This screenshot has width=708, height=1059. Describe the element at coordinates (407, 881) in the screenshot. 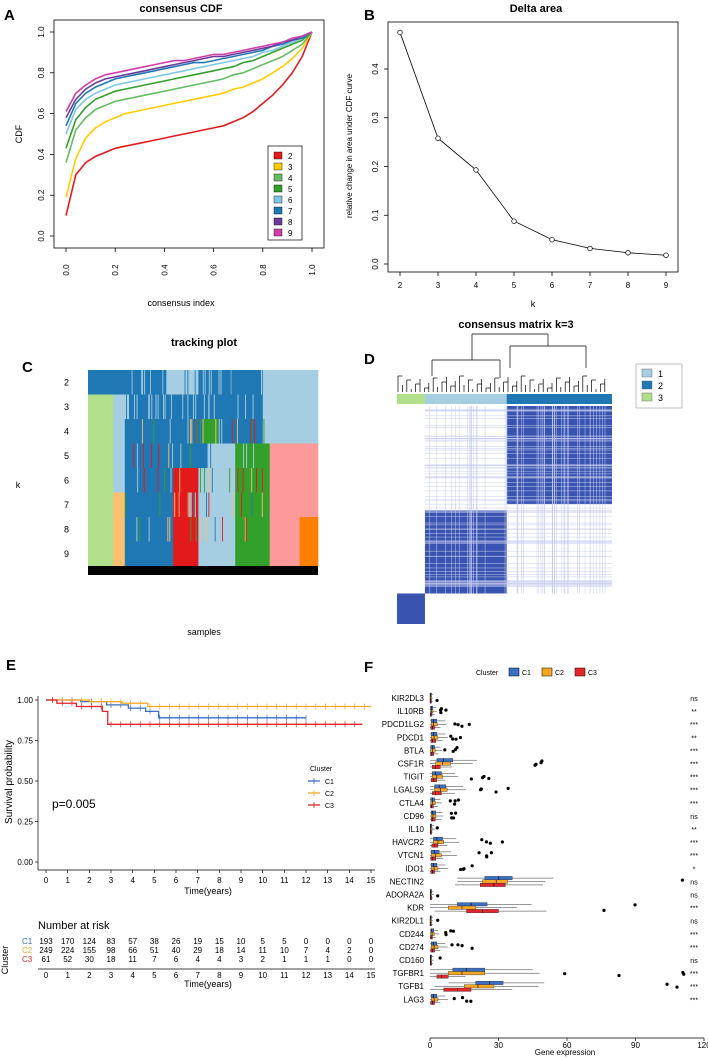

I see `gene-label: NECTIN2` at that location.